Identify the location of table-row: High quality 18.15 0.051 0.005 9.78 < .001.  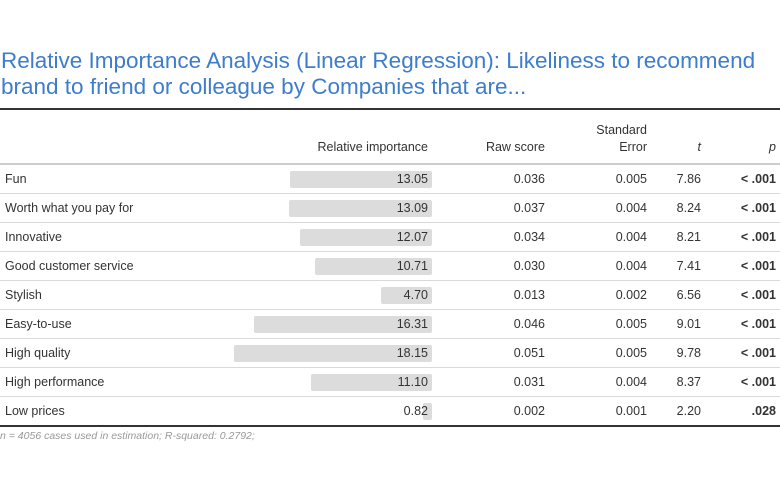
(390, 353).